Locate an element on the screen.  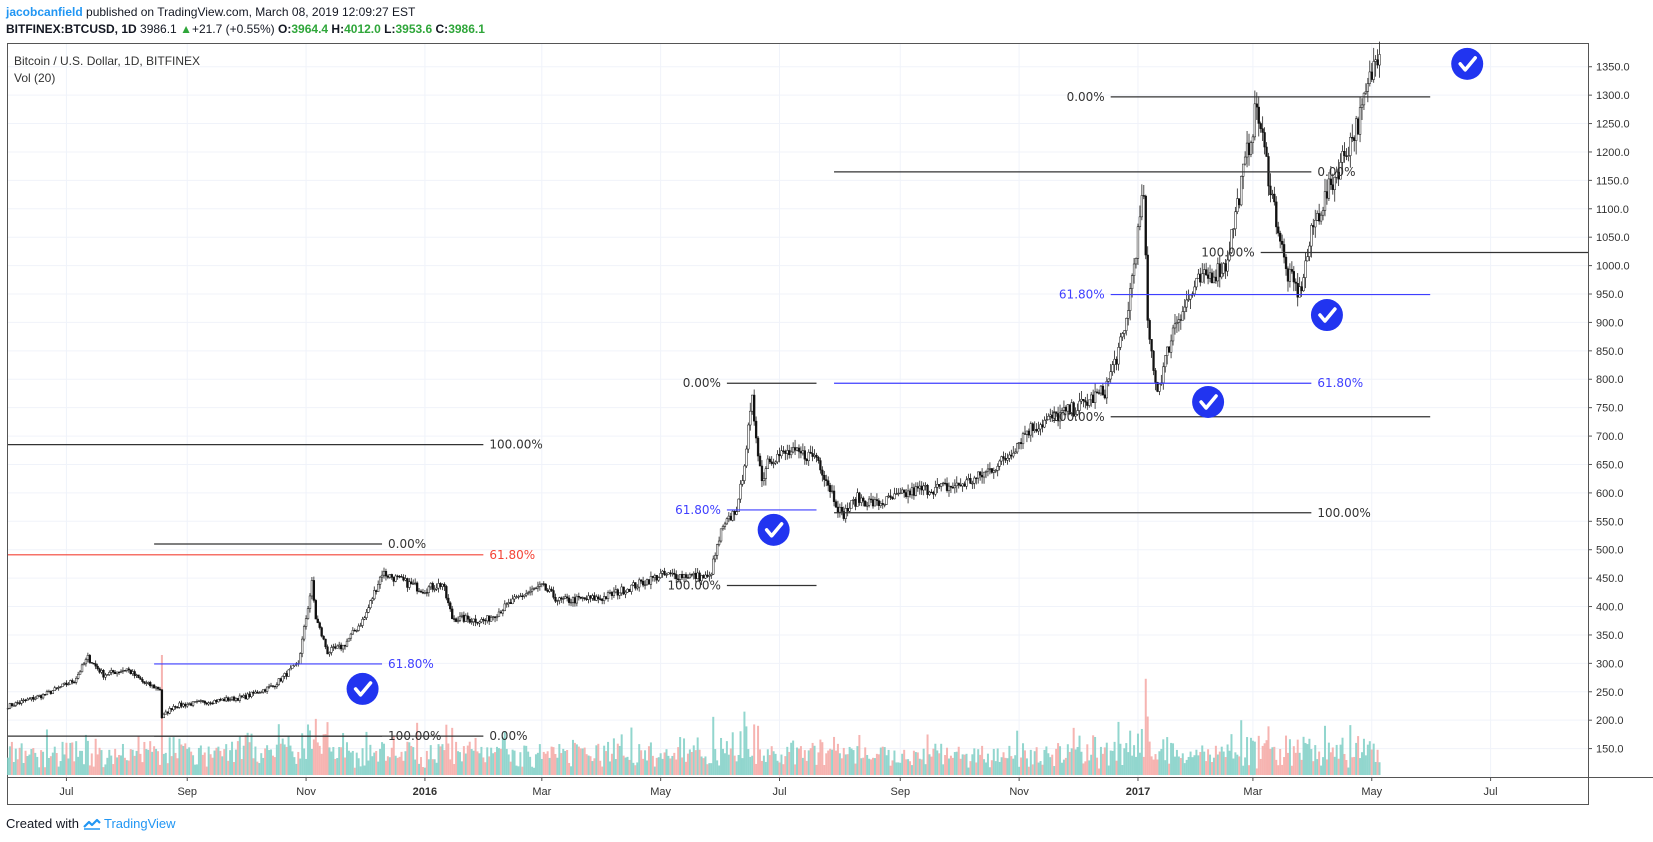
price-tick-label: 1150.0 is located at coordinates (1612, 181).